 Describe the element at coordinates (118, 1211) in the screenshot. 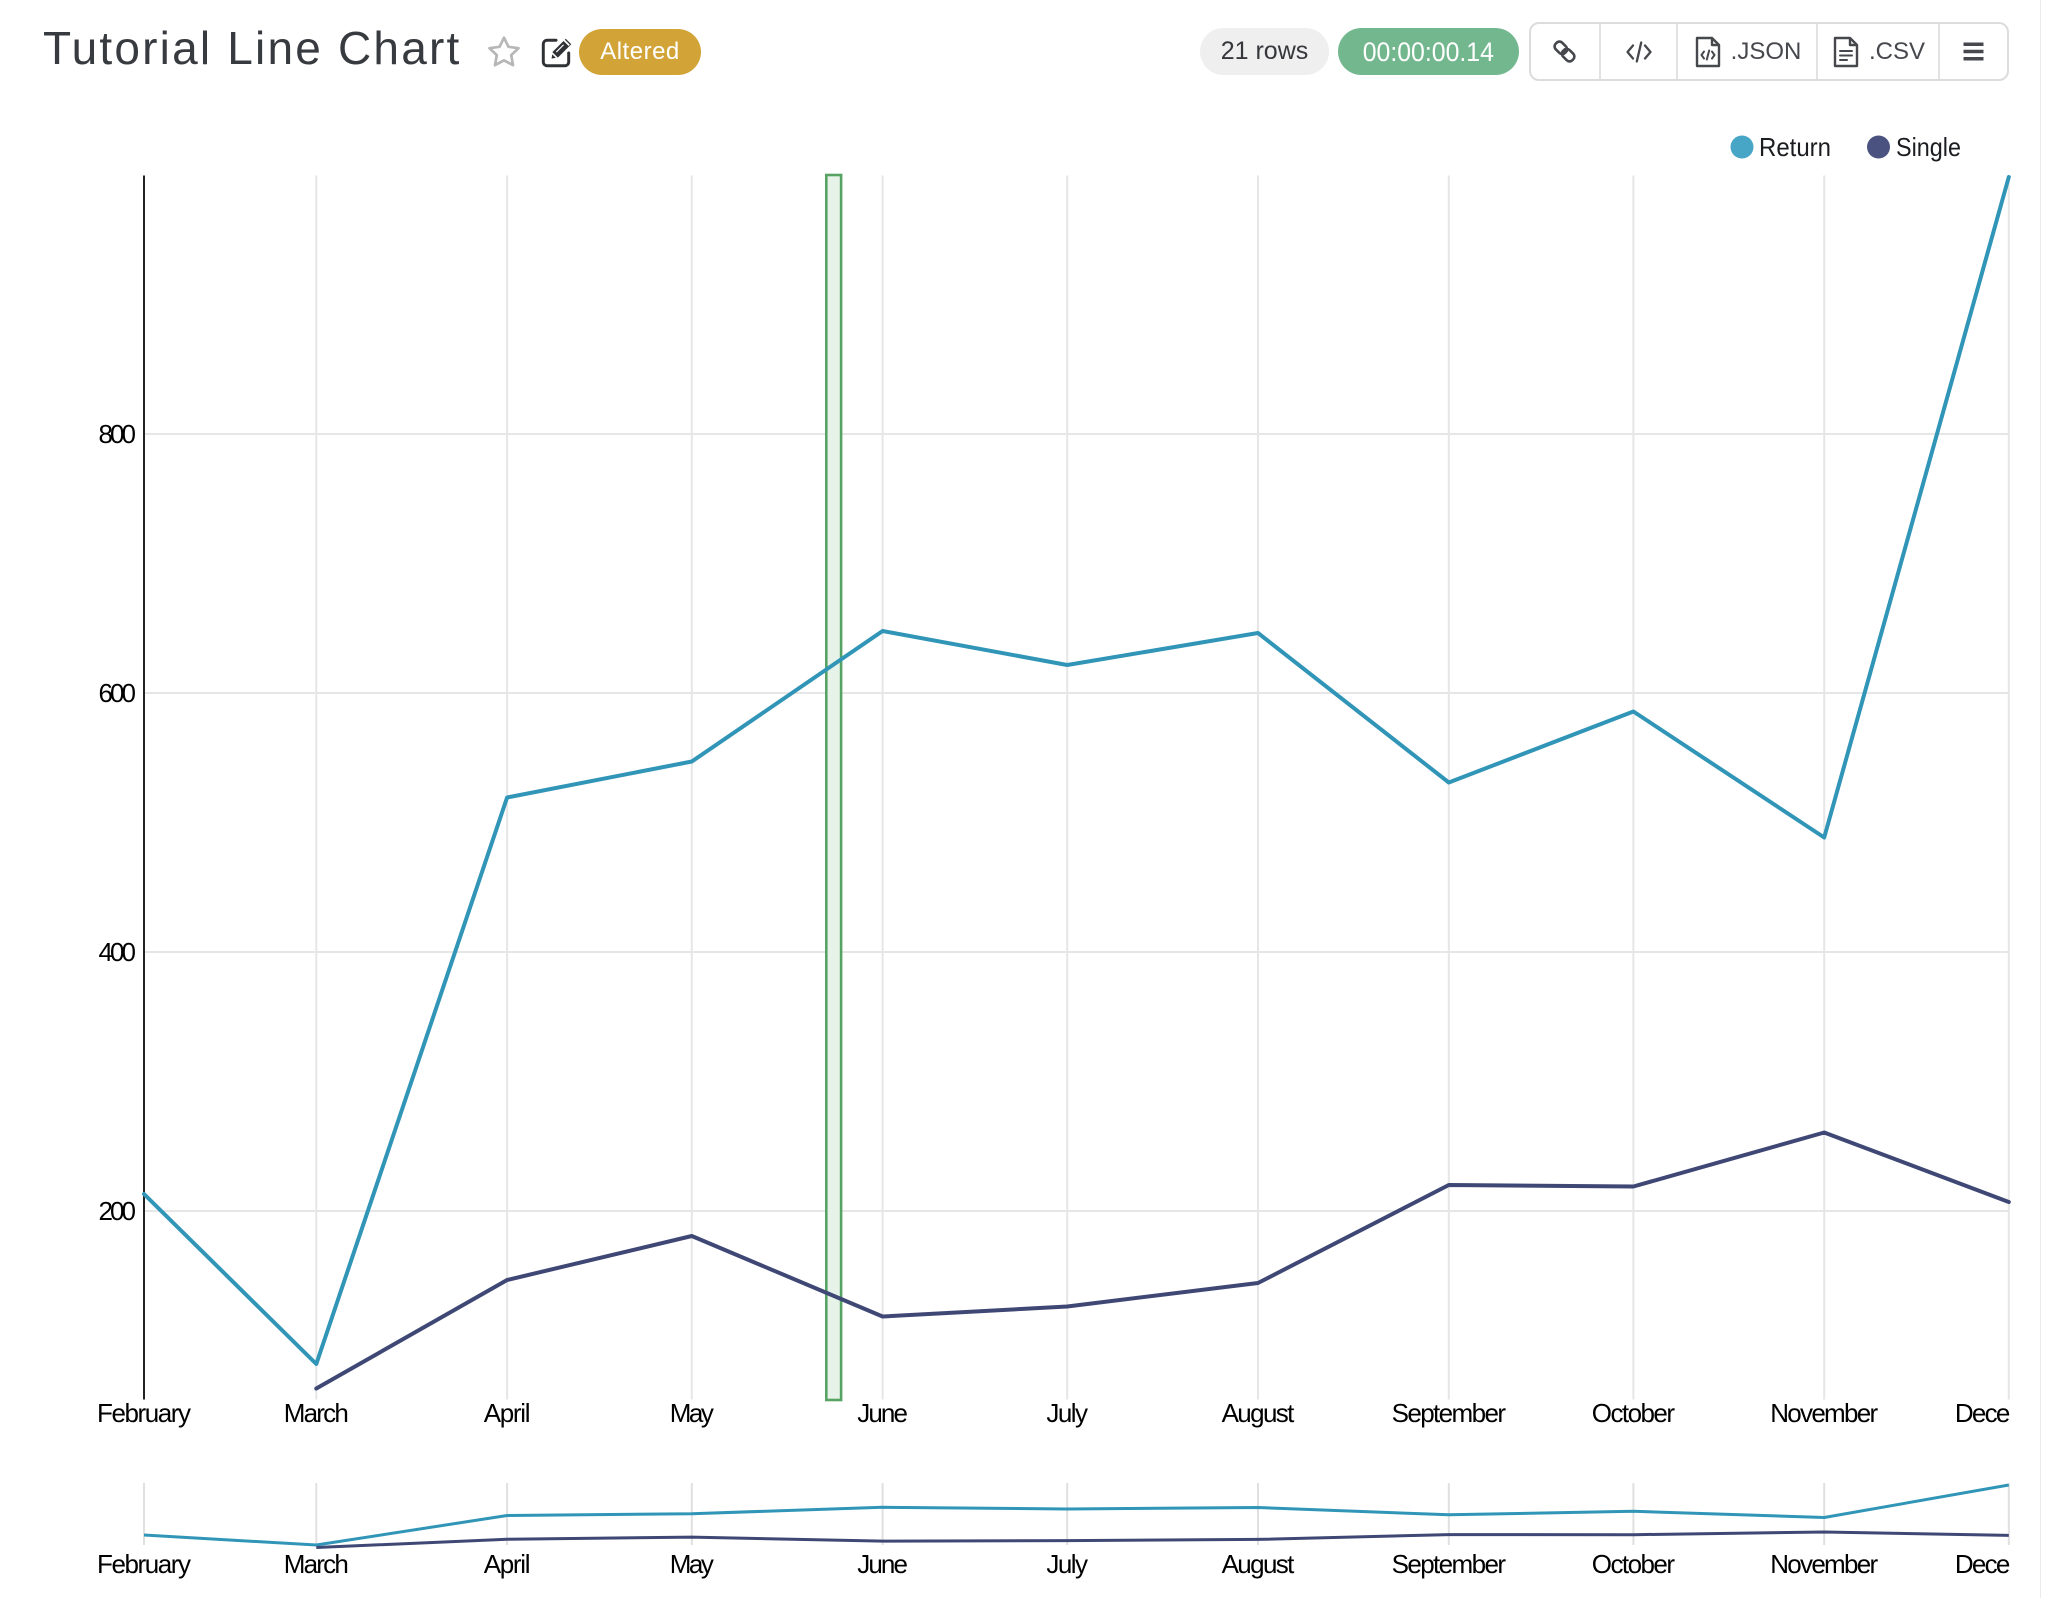

I see `svg-text: 200` at that location.